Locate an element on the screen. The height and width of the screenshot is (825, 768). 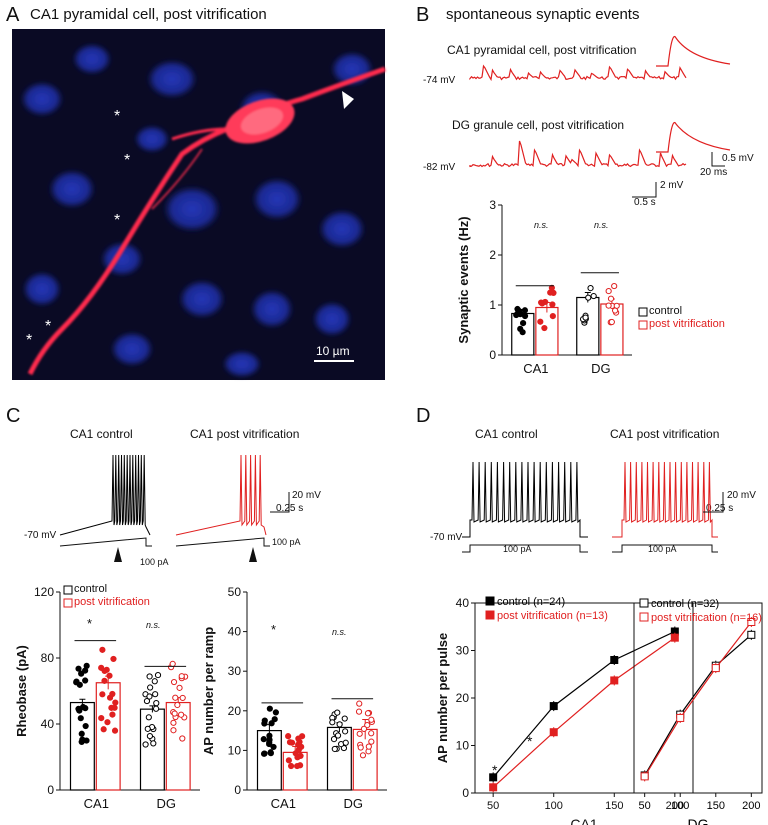
x-tick-label: 50 is located at coordinates (645, 806).